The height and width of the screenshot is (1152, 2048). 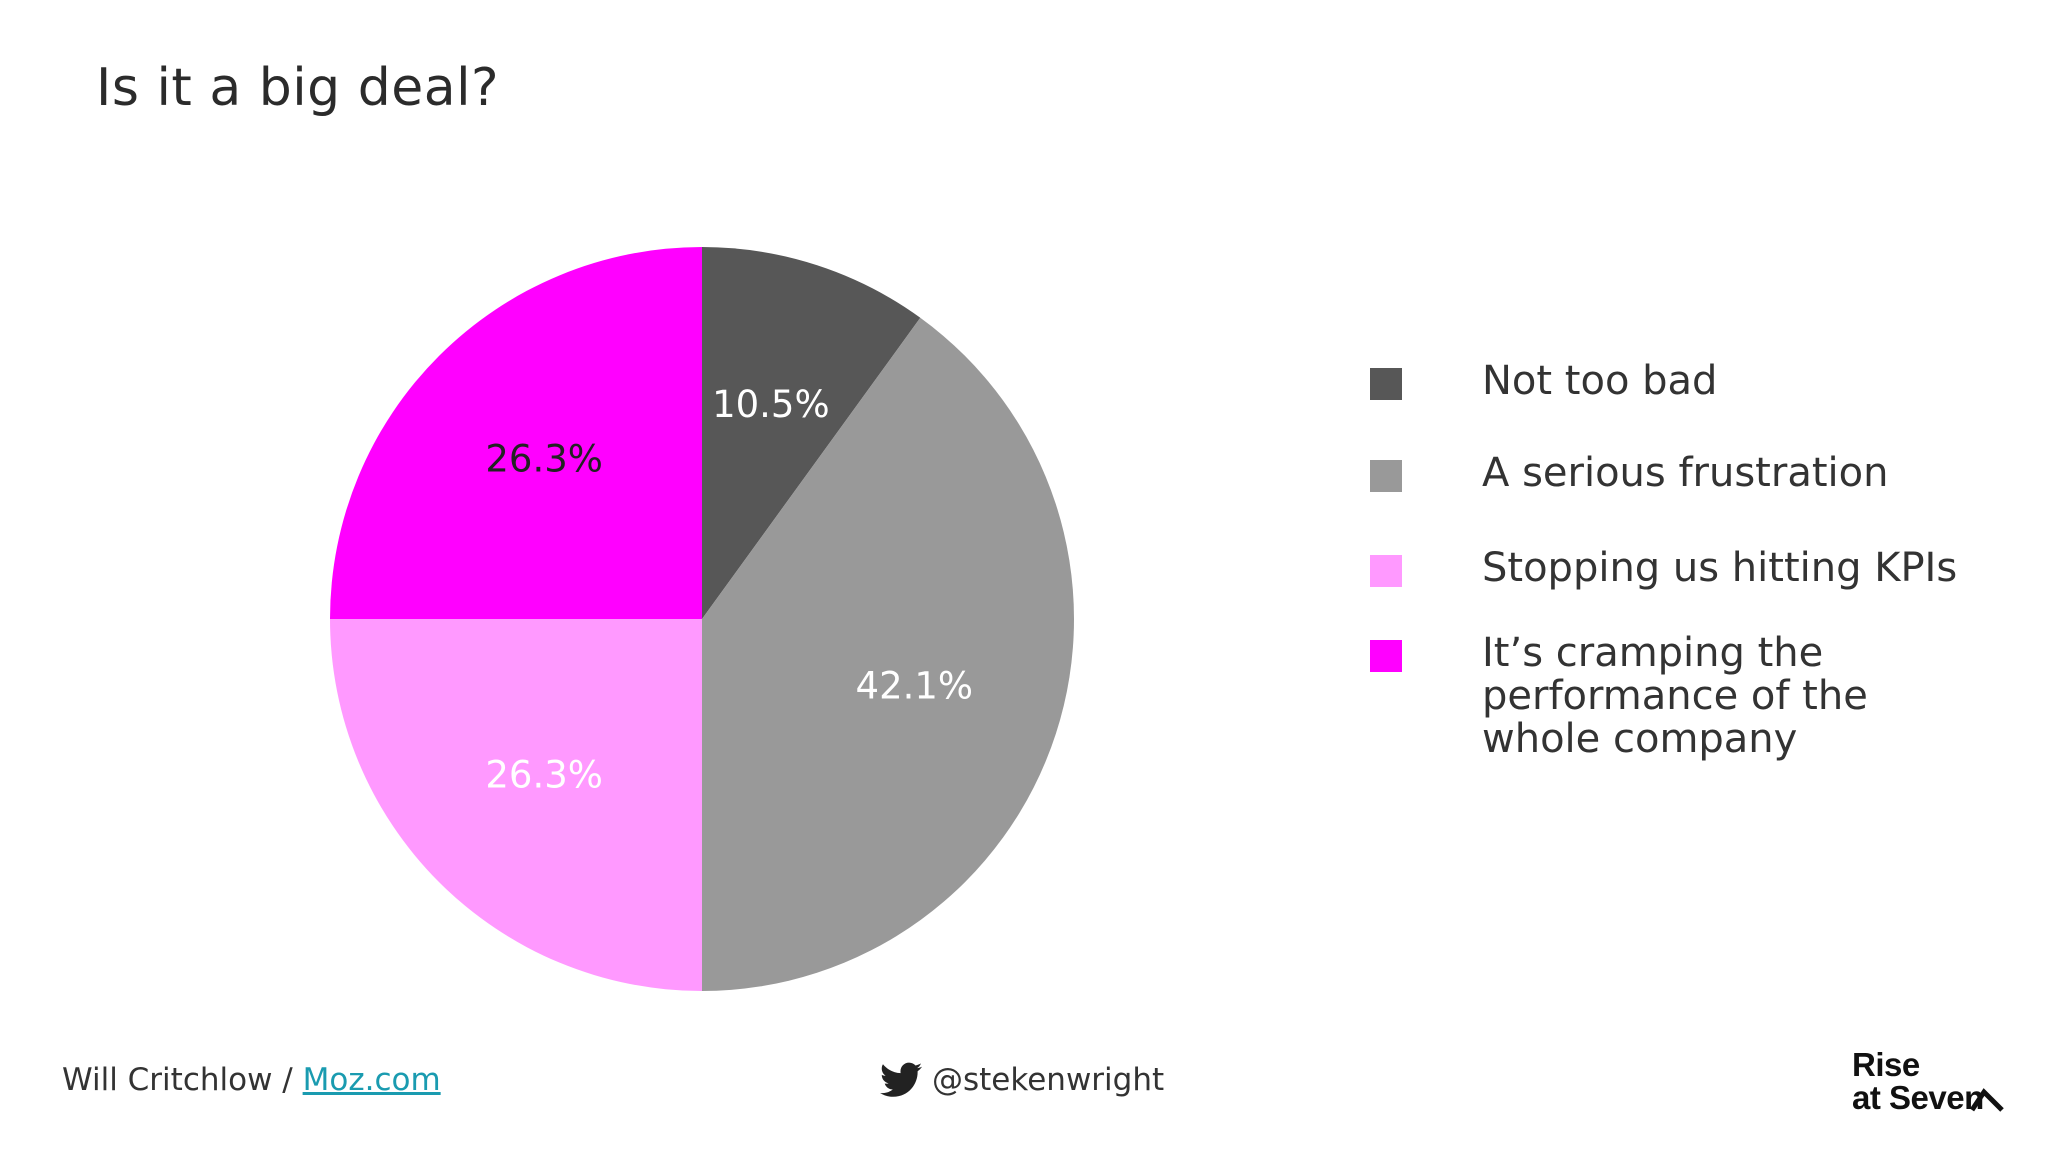 What do you see at coordinates (915, 685) in the screenshot?
I see `pie-slice-label-1: 42.1%` at bounding box center [915, 685].